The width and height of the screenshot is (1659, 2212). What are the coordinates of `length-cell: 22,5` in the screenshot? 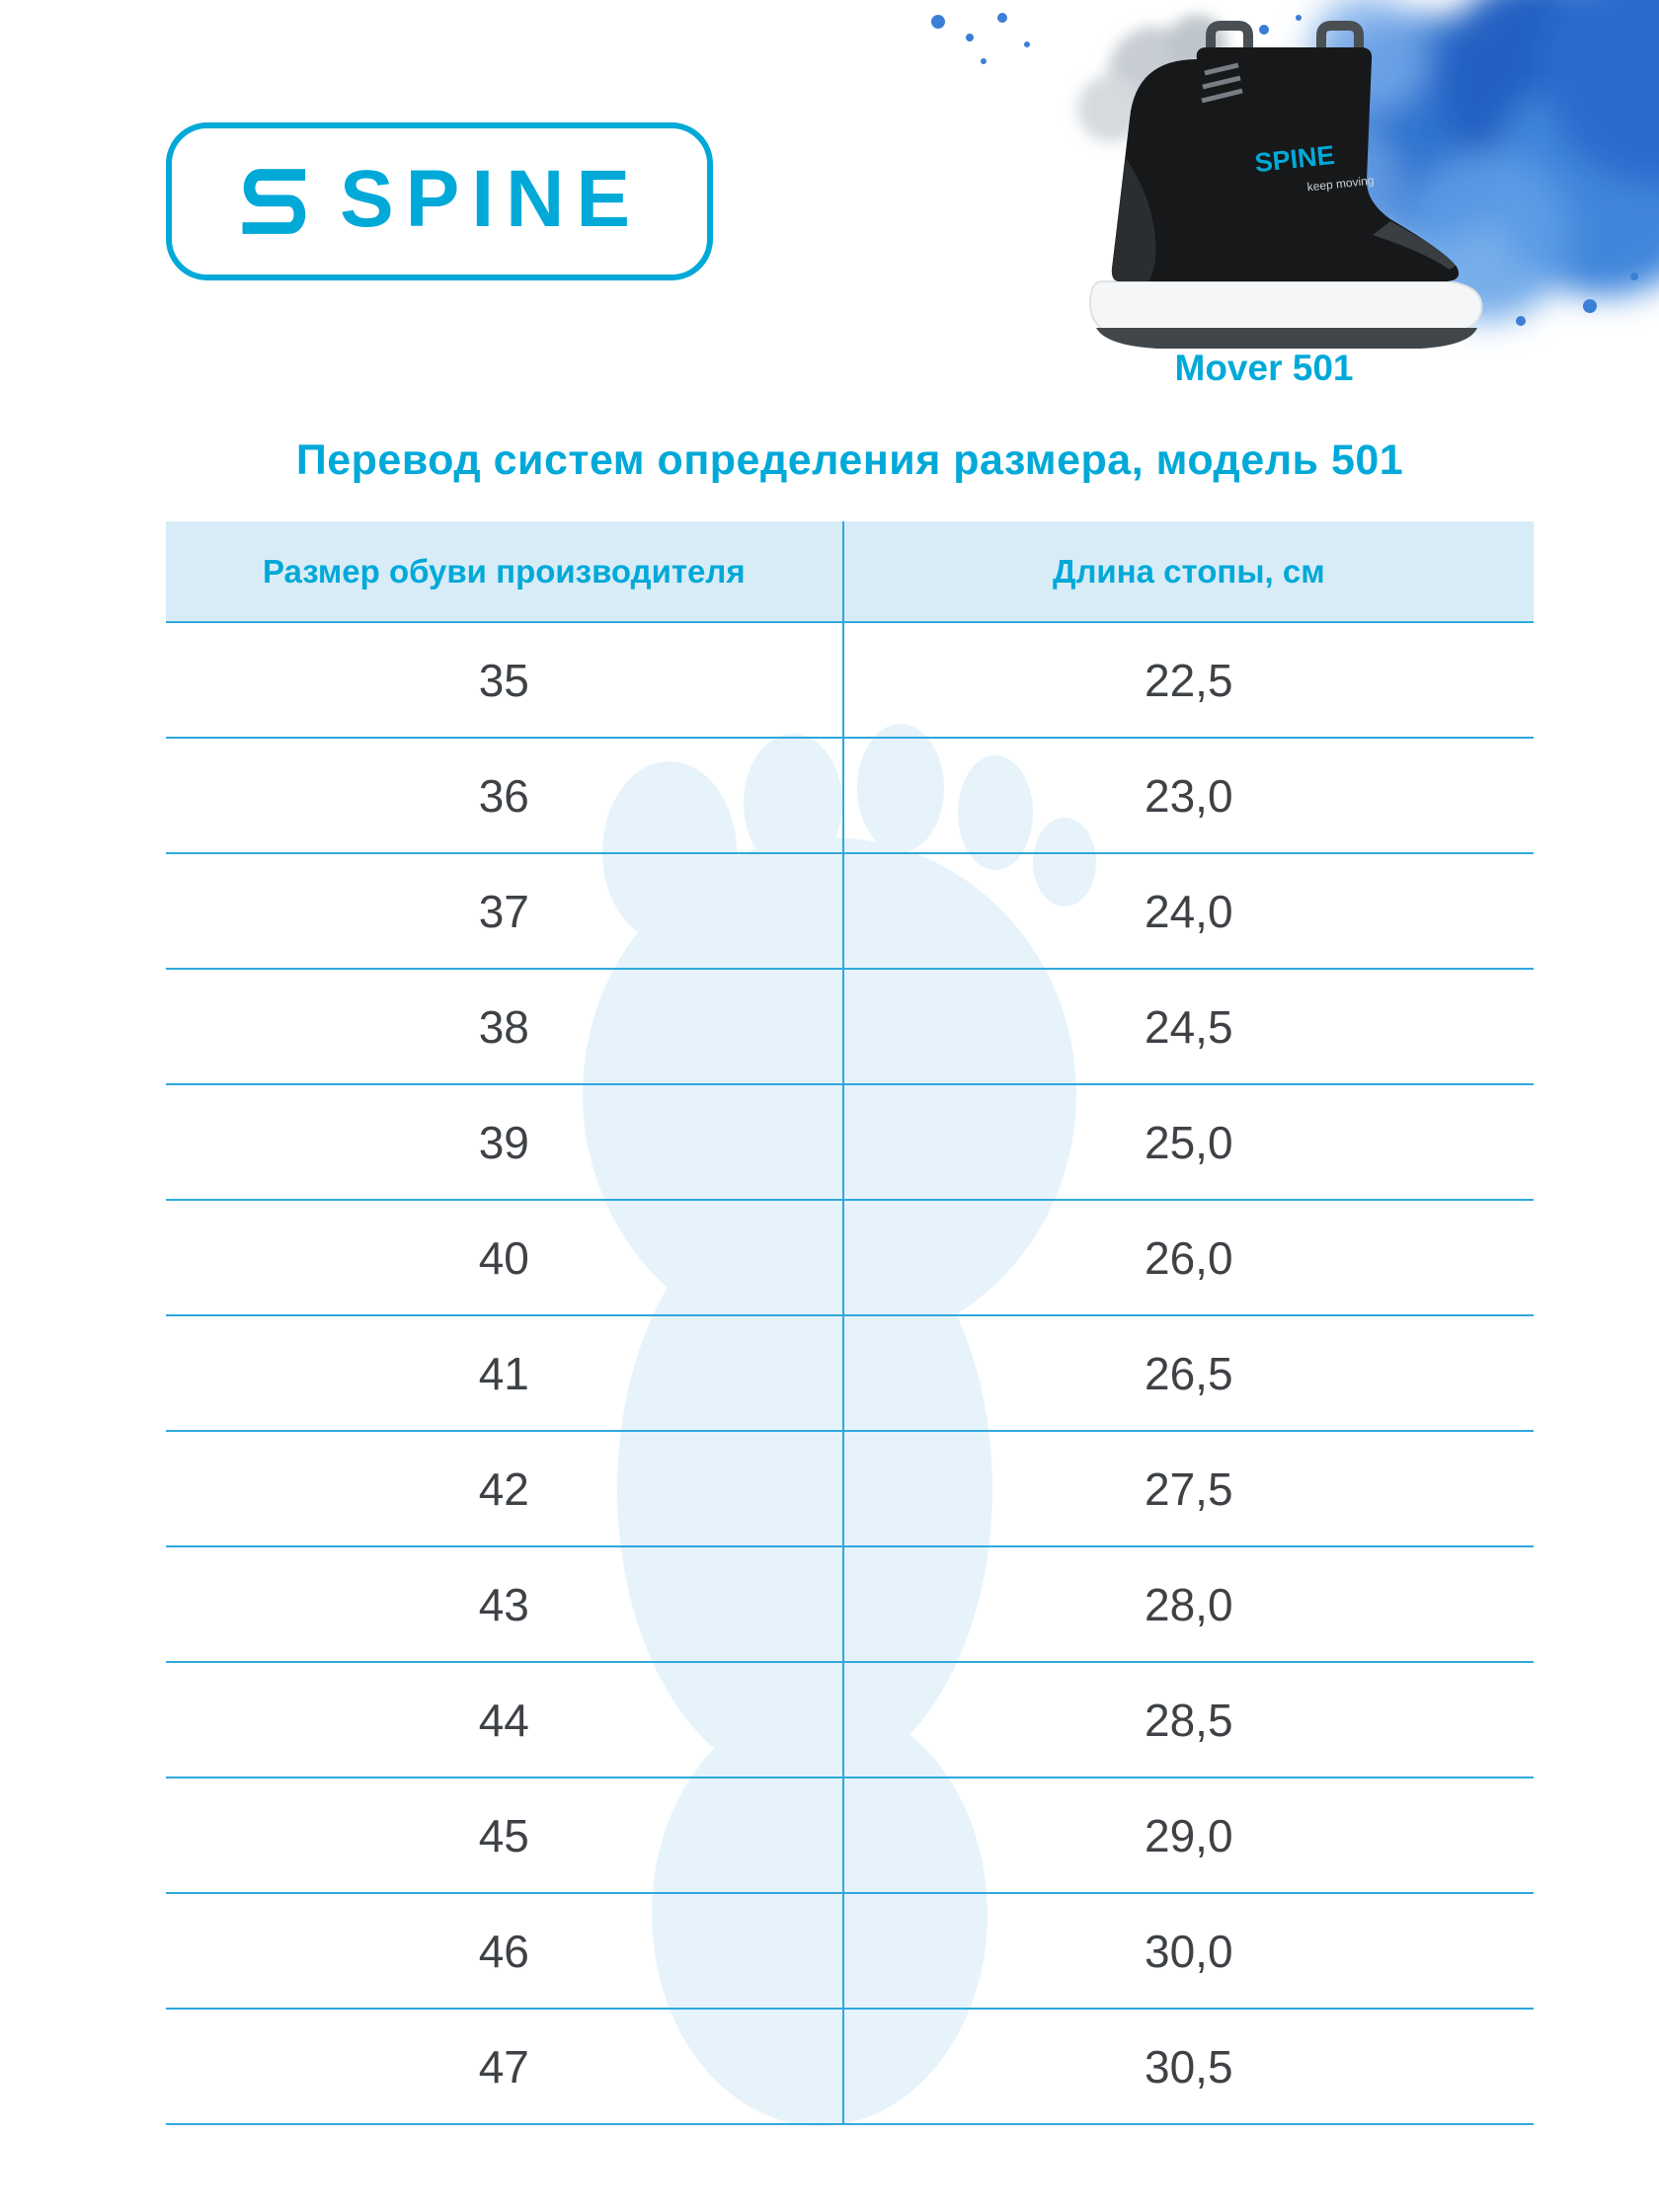 It's located at (1188, 680).